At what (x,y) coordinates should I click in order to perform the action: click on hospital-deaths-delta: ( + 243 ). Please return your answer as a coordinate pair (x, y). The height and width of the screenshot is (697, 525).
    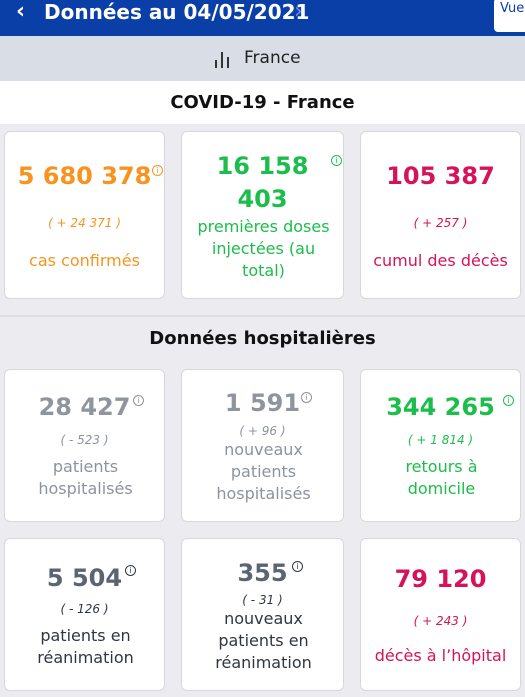
    Looking at the image, I should click on (440, 621).